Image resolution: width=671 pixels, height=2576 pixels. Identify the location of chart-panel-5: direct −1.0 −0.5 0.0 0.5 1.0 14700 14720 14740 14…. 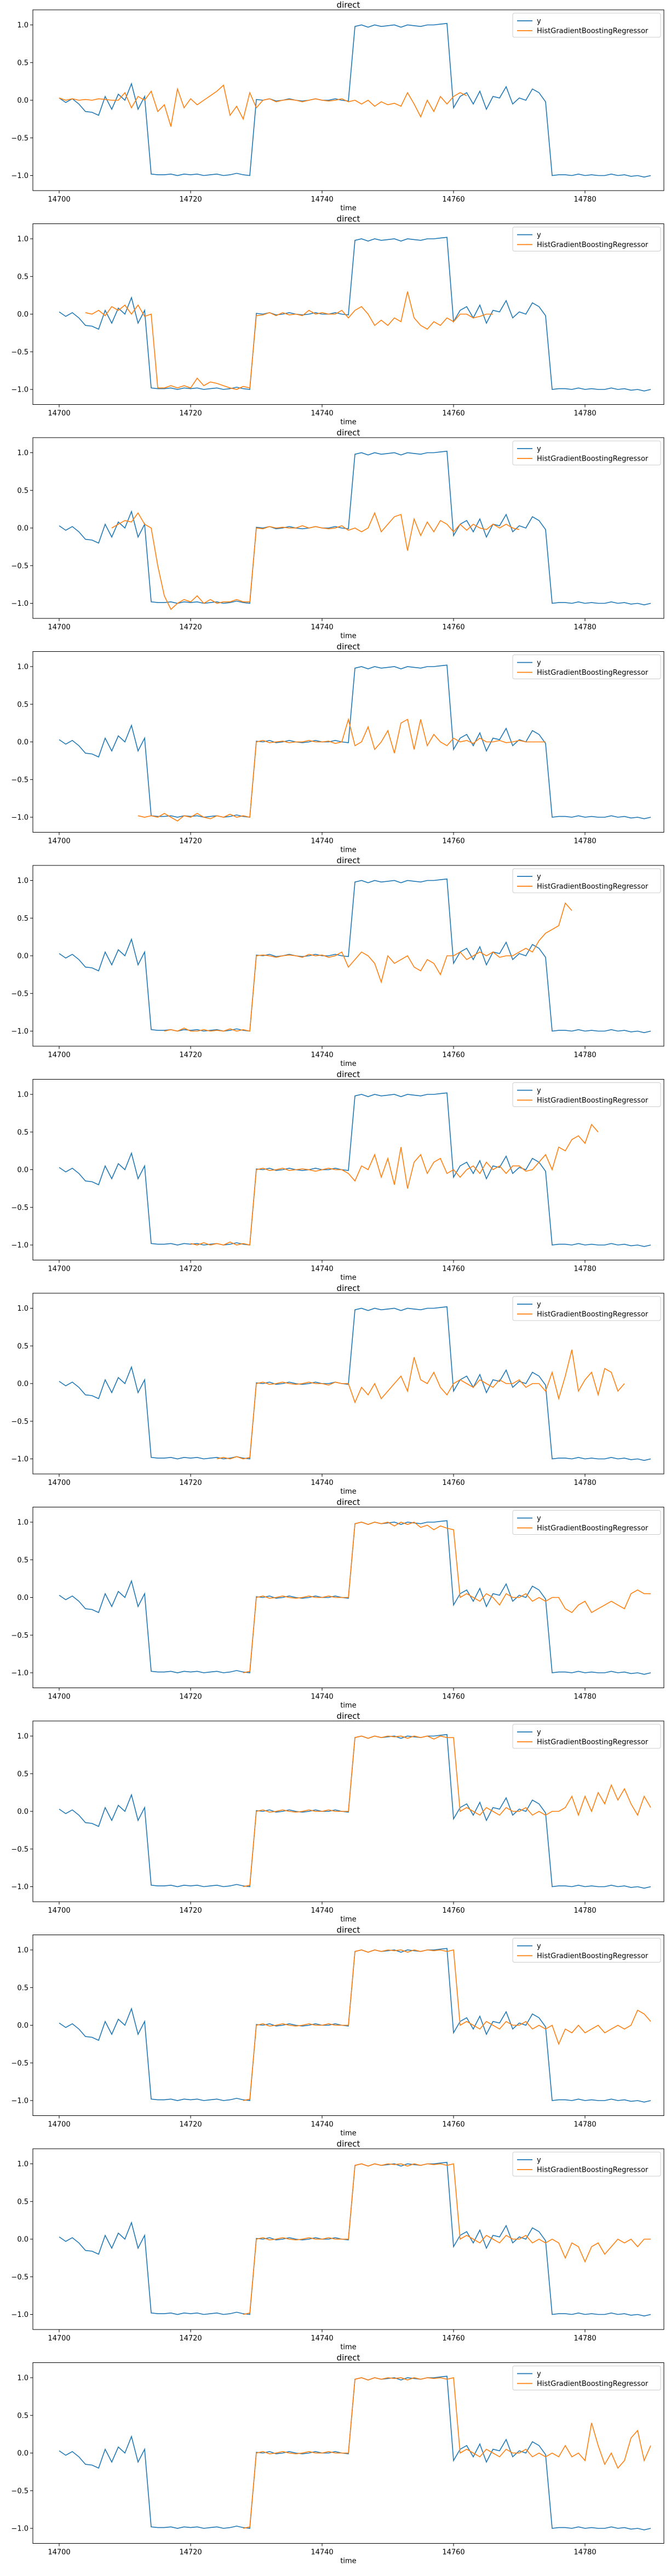
(337, 962).